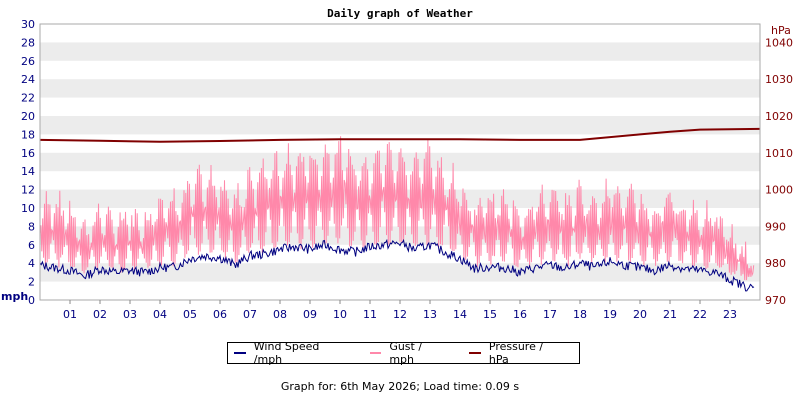 The image size is (800, 400). What do you see at coordinates (190, 314) in the screenshot?
I see `x-tick-label: 05` at bounding box center [190, 314].